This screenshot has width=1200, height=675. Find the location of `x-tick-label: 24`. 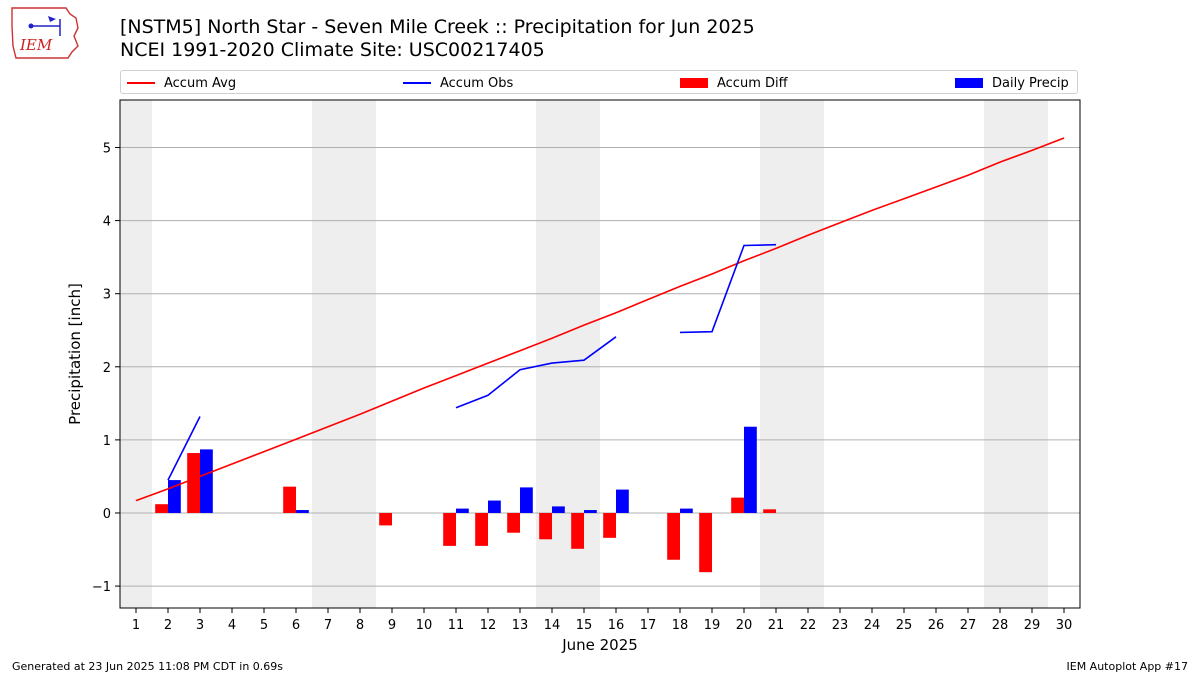

x-tick-label: 24 is located at coordinates (872, 625).